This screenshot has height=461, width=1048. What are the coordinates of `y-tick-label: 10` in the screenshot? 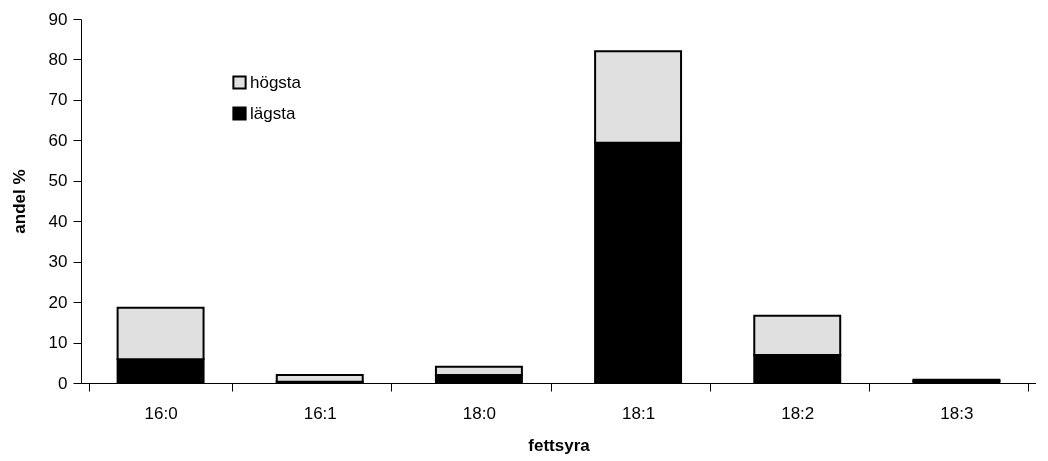 It's located at (58, 343).